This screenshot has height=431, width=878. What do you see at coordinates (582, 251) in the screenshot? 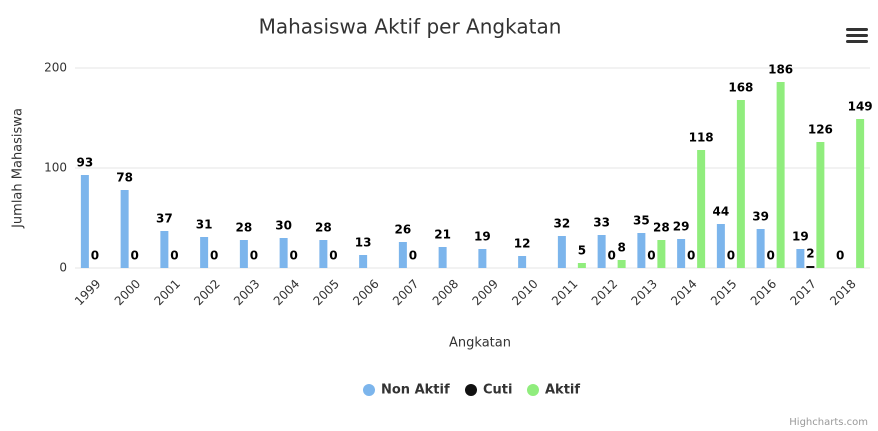
I see `data-label: 5` at bounding box center [582, 251].